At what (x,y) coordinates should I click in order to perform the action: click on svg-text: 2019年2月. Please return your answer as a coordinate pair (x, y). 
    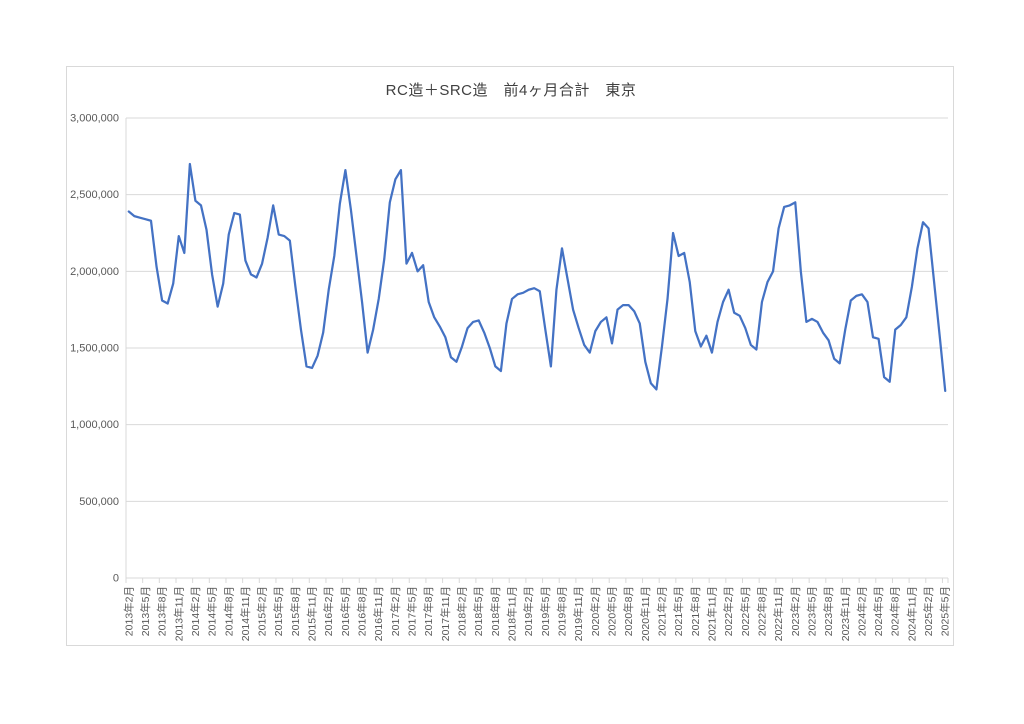
    Looking at the image, I should click on (528, 611).